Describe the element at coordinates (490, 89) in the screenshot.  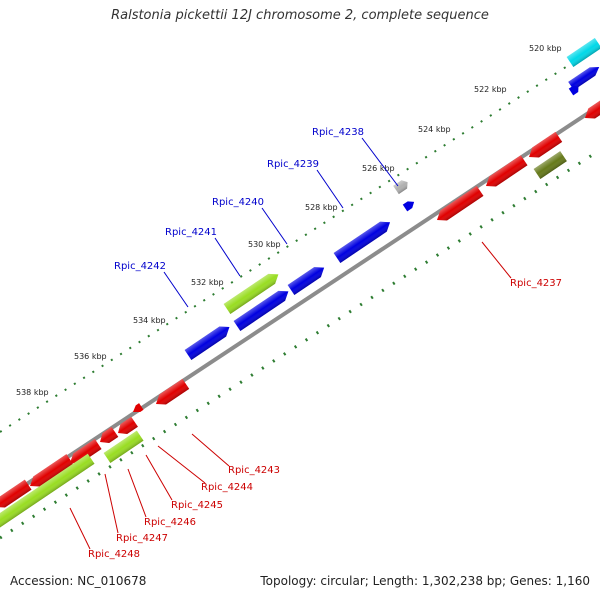
I see `scale-label: 522 kbp` at that location.